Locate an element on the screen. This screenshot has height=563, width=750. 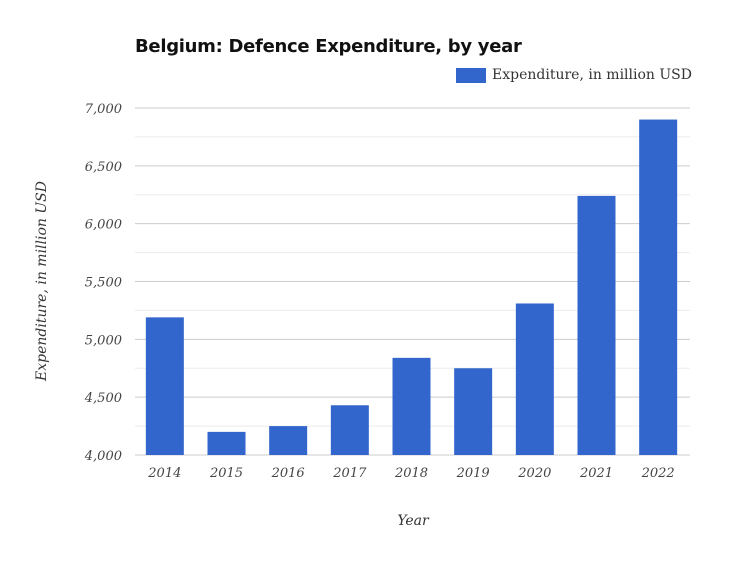
y-tick-label: 4,000 is located at coordinates (103, 456).